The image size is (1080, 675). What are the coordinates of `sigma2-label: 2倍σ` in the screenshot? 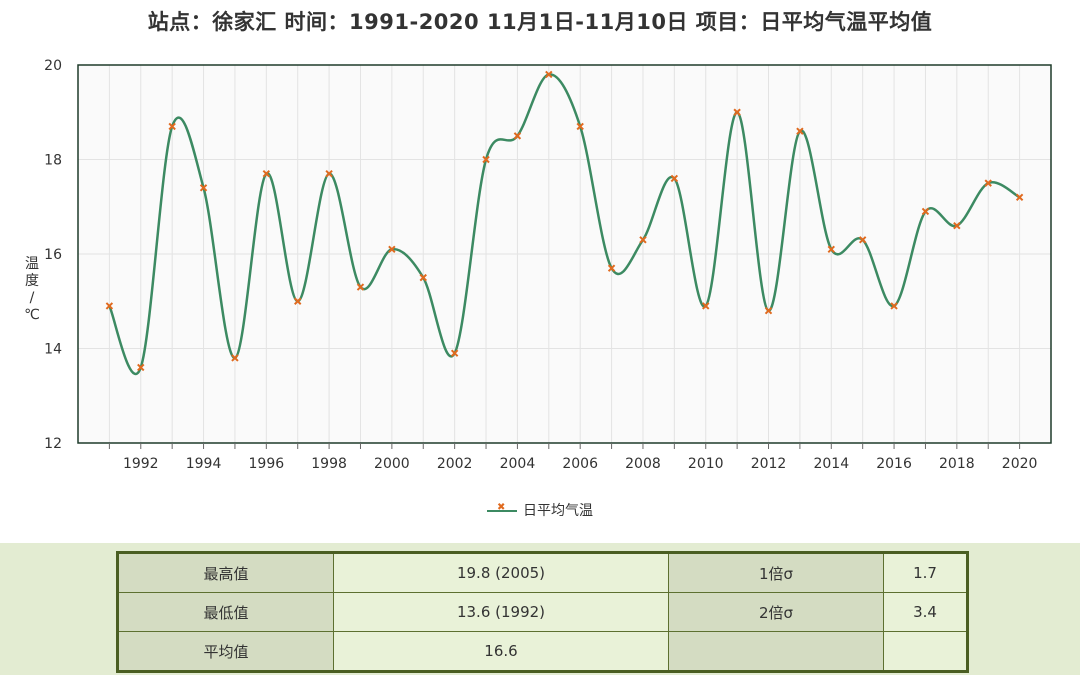 It's located at (776, 612).